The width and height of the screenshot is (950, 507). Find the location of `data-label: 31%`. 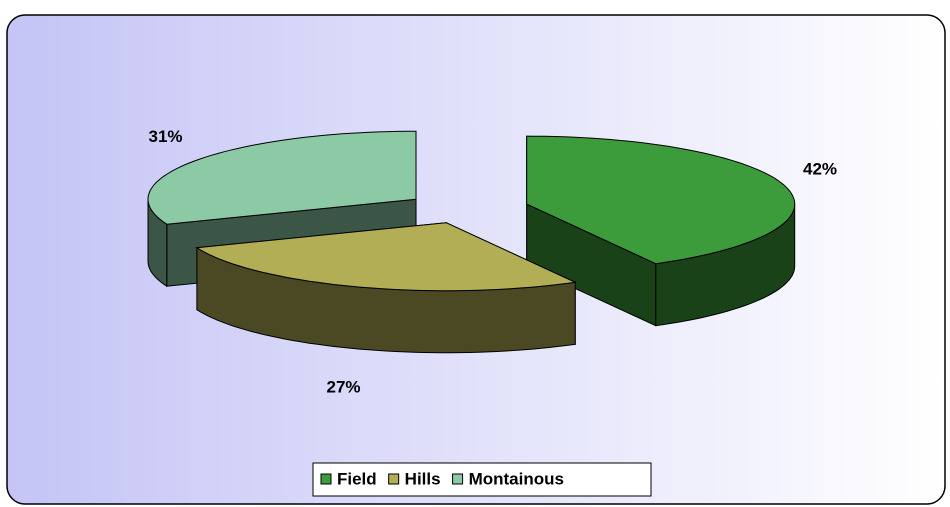

data-label: 31% is located at coordinates (166, 136).